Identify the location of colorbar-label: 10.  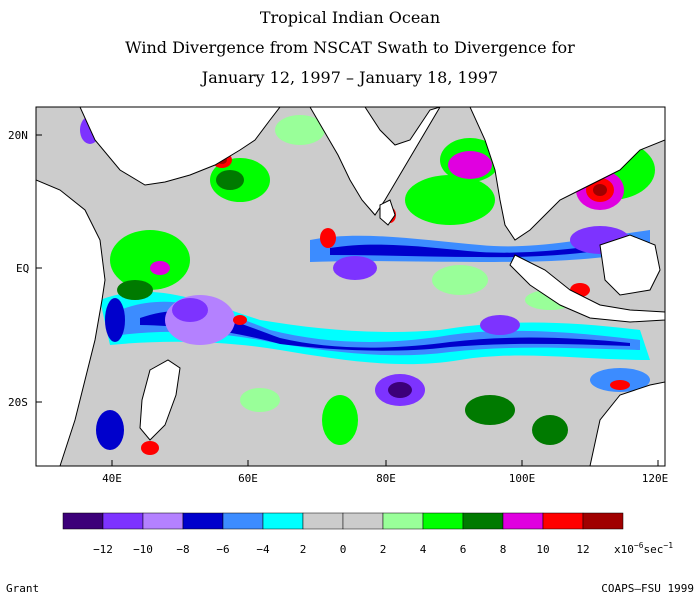
(542, 549).